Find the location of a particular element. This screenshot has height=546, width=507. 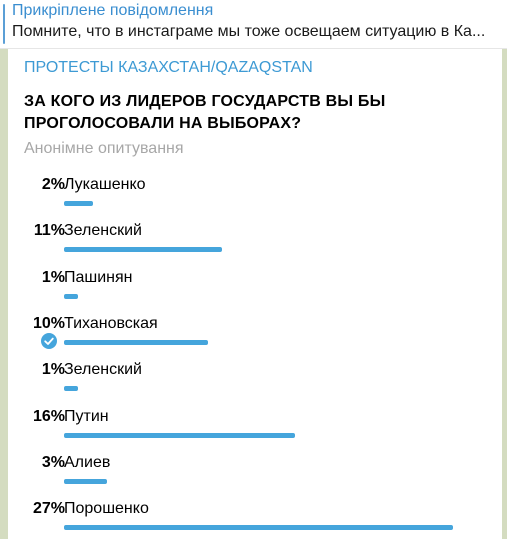

poll-option: 3% Алиев is located at coordinates (255, 477).